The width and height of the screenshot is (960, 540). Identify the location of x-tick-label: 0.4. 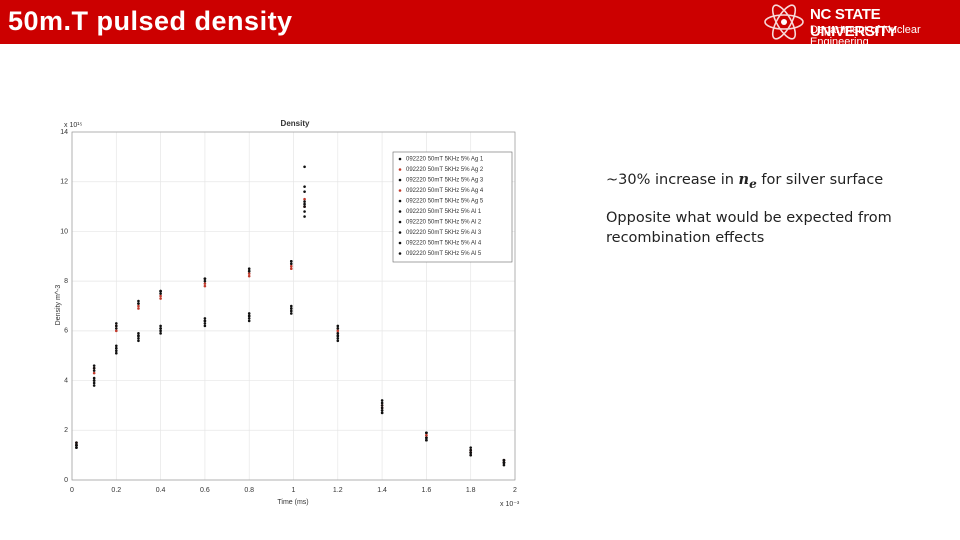
(161, 490).